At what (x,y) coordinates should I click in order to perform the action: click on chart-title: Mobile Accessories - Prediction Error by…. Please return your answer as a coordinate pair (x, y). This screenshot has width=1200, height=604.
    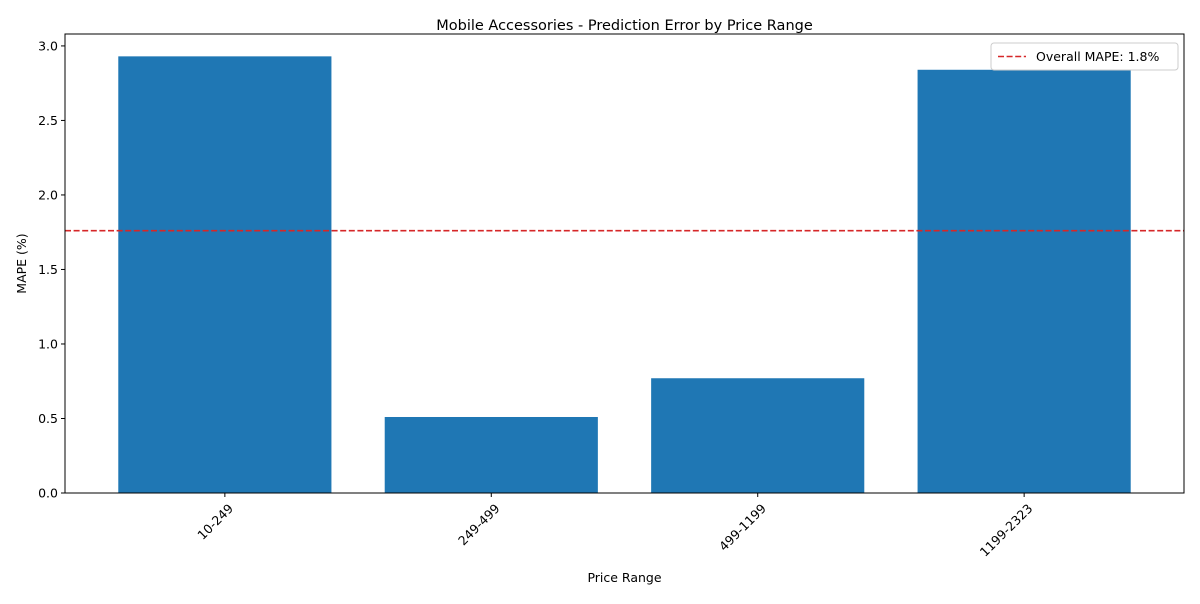
    Looking at the image, I should click on (624, 26).